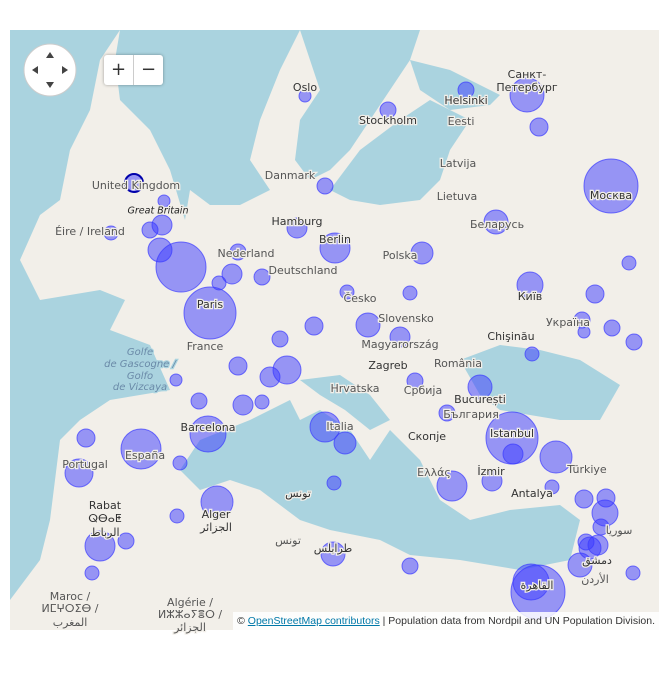 This screenshot has height=690, width=669. I want to click on place-label: Україна, so click(568, 322).